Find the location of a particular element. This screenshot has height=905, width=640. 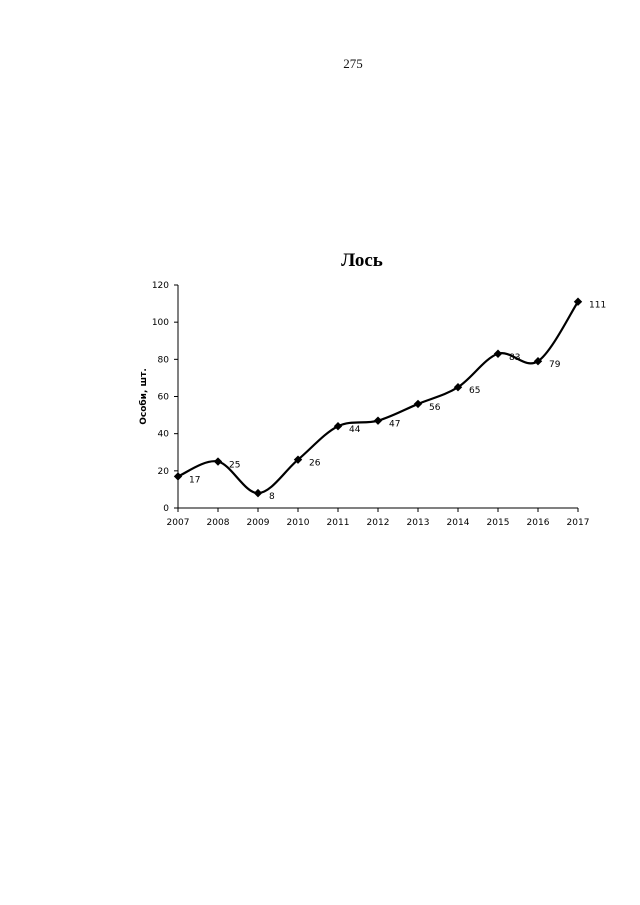

data-label: 56 is located at coordinates (435, 408).